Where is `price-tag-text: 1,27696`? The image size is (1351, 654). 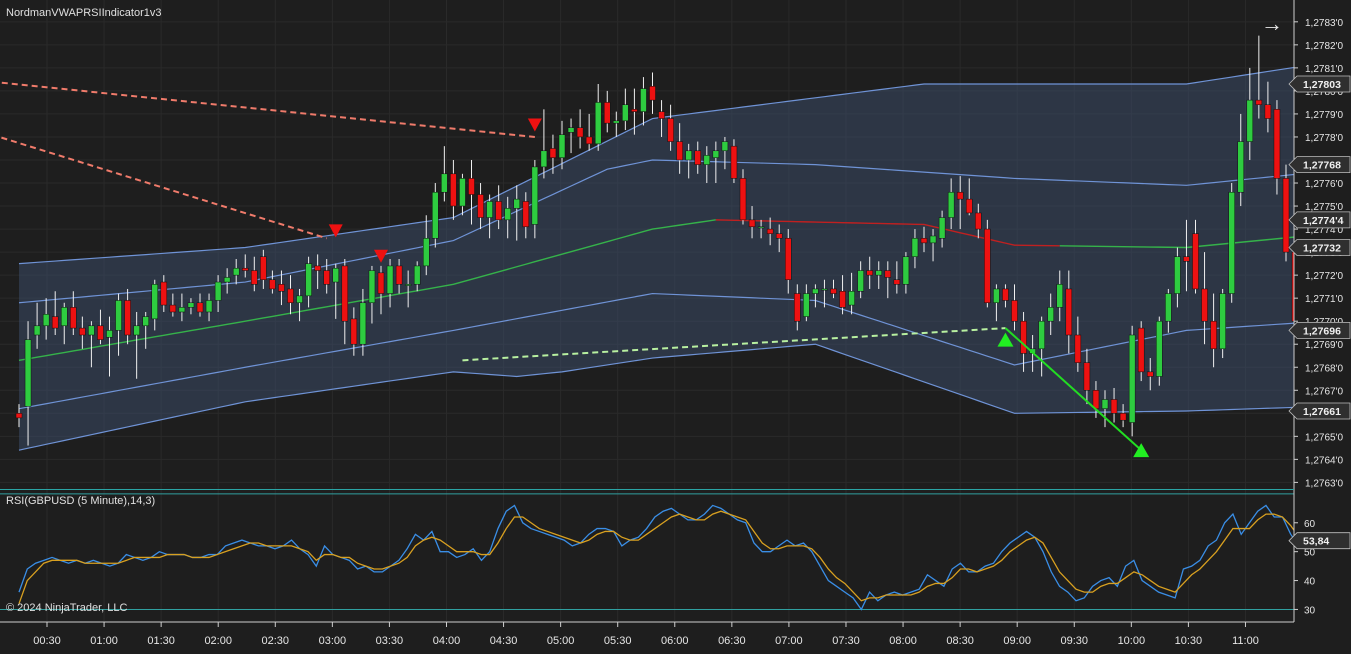
price-tag-text: 1,27696 is located at coordinates (1322, 331).